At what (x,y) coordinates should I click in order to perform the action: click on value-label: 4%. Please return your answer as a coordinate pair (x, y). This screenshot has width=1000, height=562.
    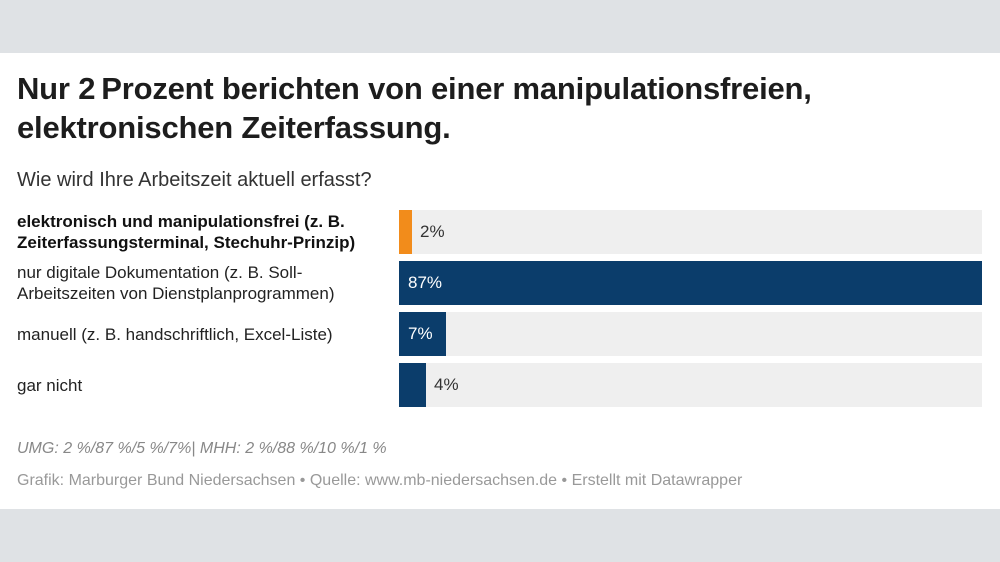
    Looking at the image, I should click on (446, 384).